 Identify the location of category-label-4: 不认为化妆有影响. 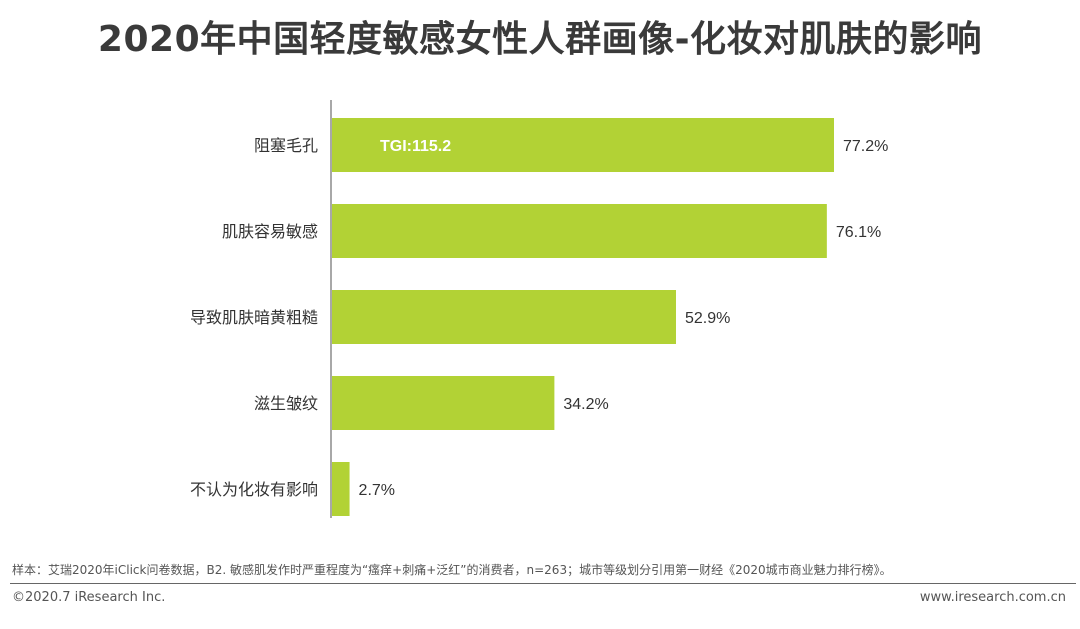
(254, 489).